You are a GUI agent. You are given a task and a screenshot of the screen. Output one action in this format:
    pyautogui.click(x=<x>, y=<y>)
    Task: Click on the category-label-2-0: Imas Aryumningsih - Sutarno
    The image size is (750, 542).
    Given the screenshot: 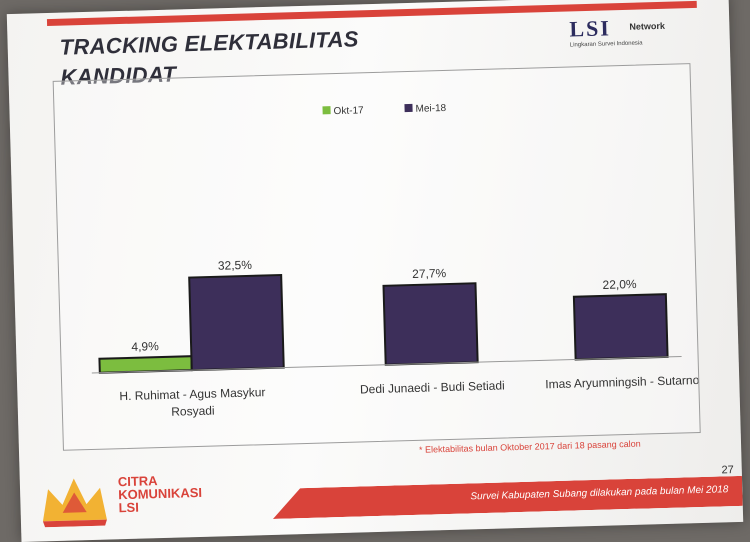 What is the action you would take?
    pyautogui.click(x=622, y=382)
    